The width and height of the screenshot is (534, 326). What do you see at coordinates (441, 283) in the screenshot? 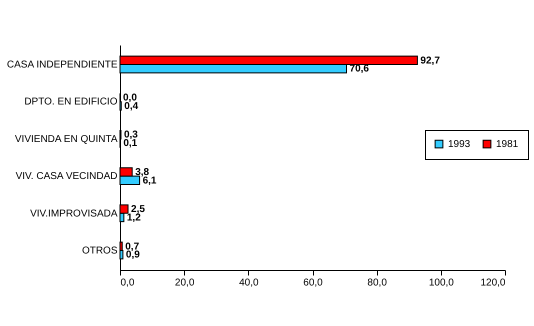
I see `x-tick-label: 100,0` at bounding box center [441, 283].